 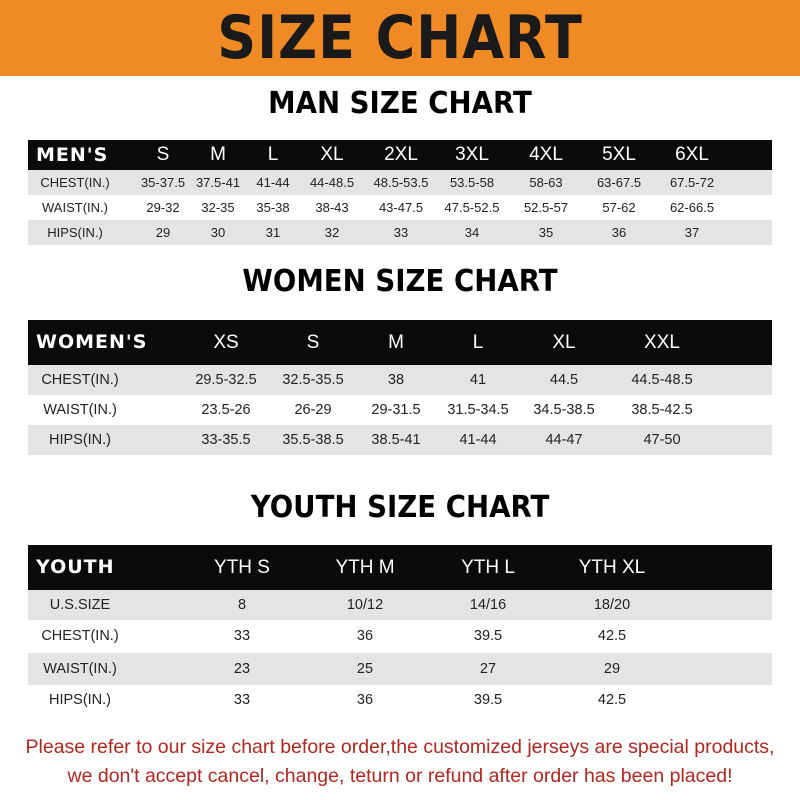 I want to click on table-cell: 41-44, so click(x=478, y=440).